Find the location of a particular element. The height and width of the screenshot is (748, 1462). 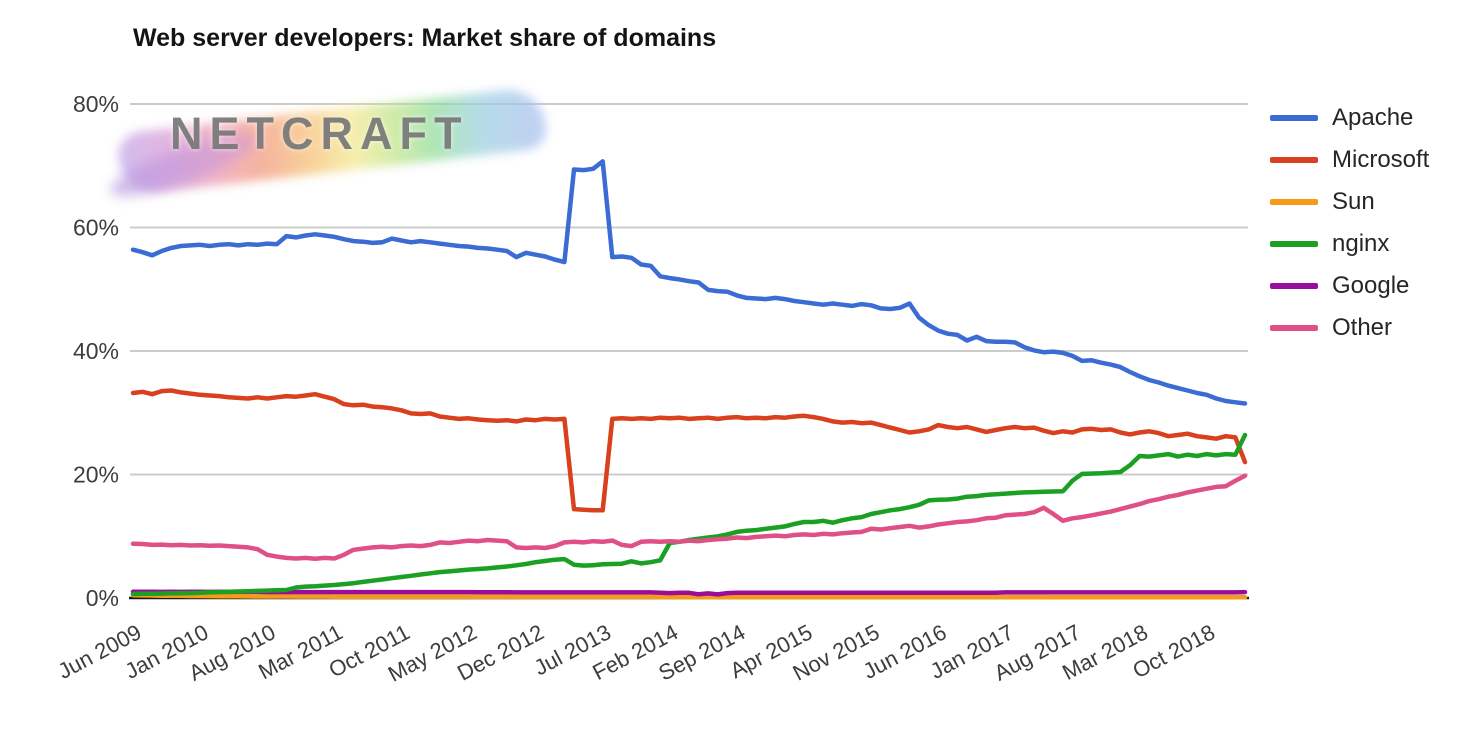

legend-item-sun: Sun is located at coordinates (1349, 201).